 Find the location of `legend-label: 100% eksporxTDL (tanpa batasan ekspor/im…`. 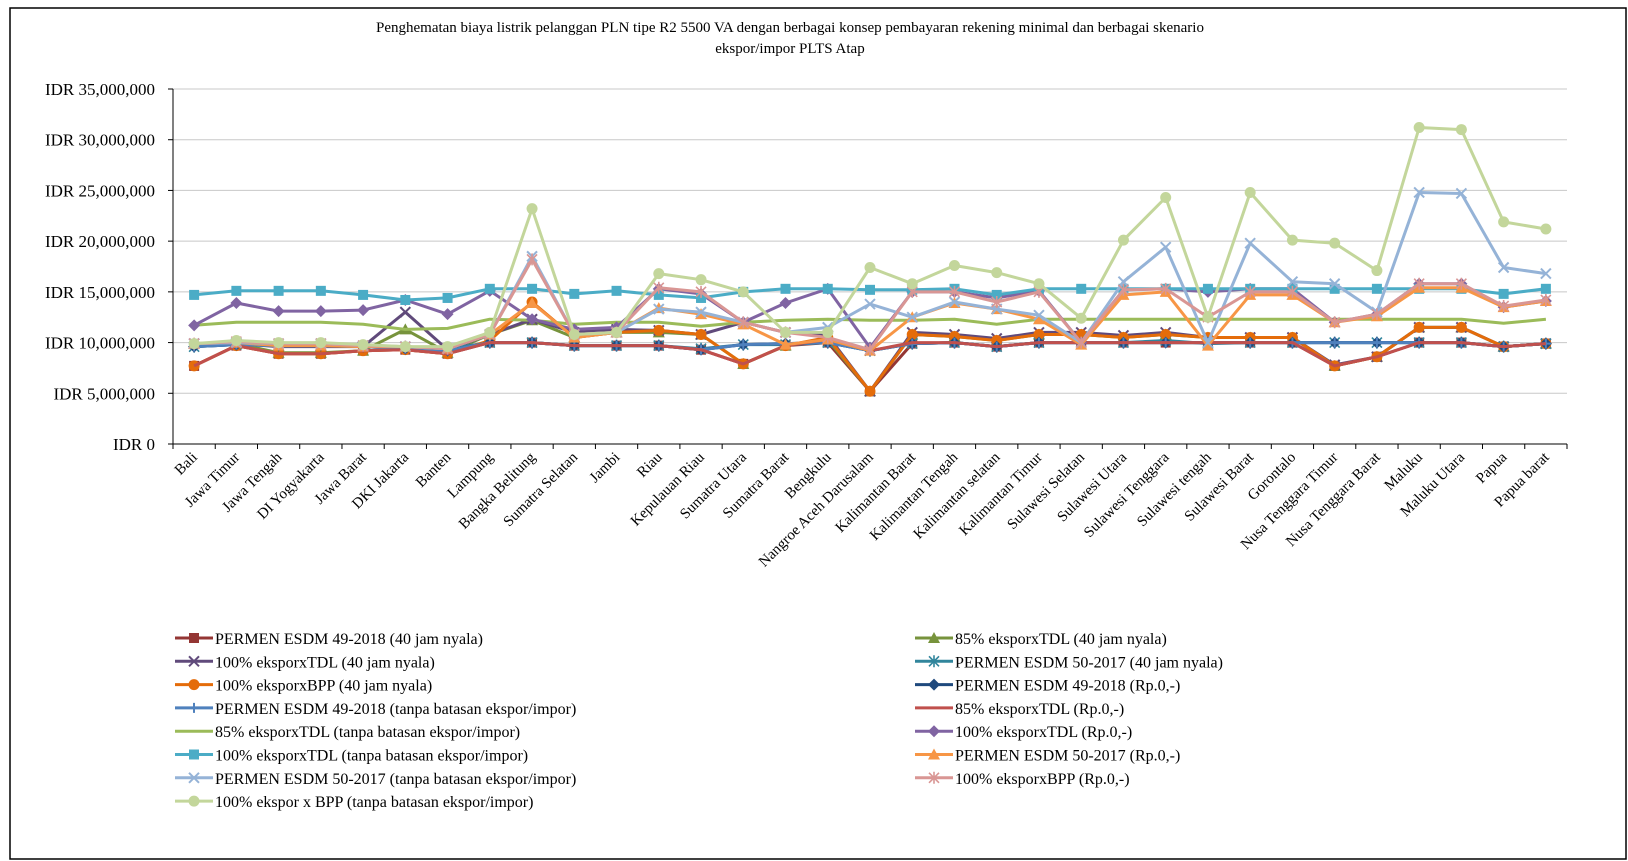

legend-label: 100% eksporxTDL (tanpa batasan ekspor/im… is located at coordinates (371, 756).